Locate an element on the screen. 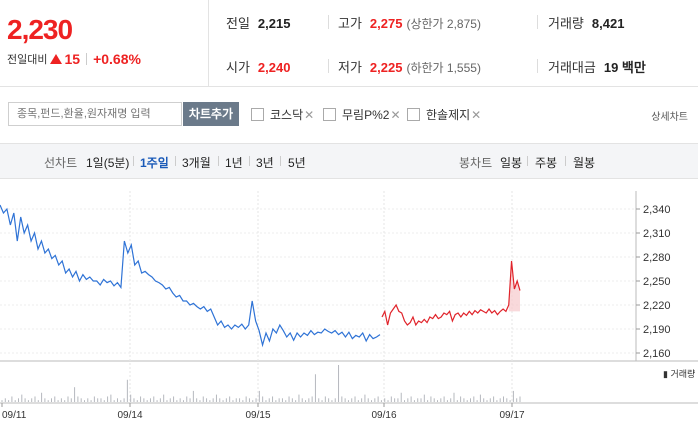  x-tick-label: 09/17 is located at coordinates (511, 415).